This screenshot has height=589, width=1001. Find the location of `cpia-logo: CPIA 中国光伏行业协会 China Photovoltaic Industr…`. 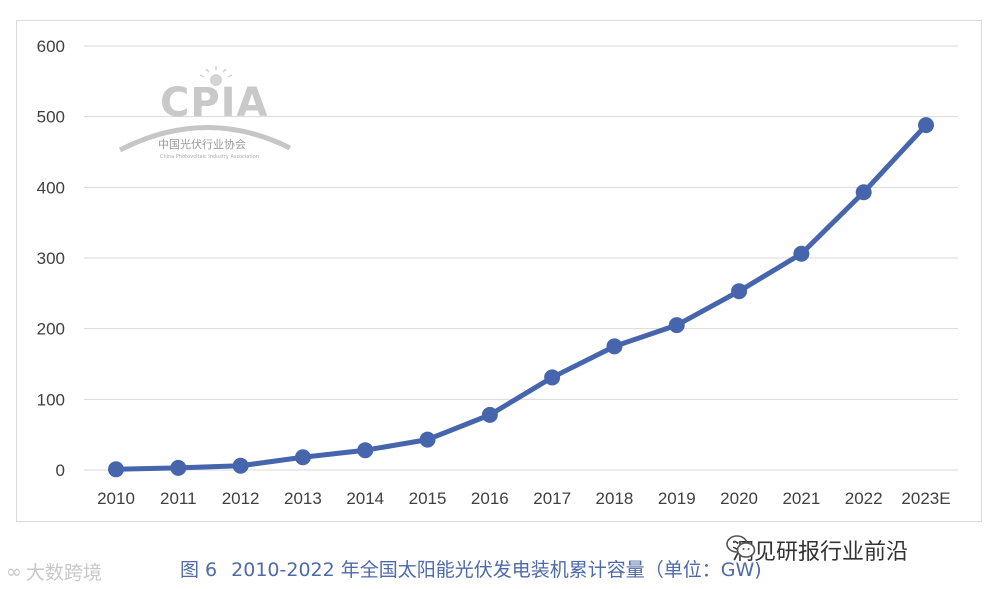

cpia-logo: CPIA 中国光伏行业协会 China Photovoltaic Industr… is located at coordinates (208, 116).